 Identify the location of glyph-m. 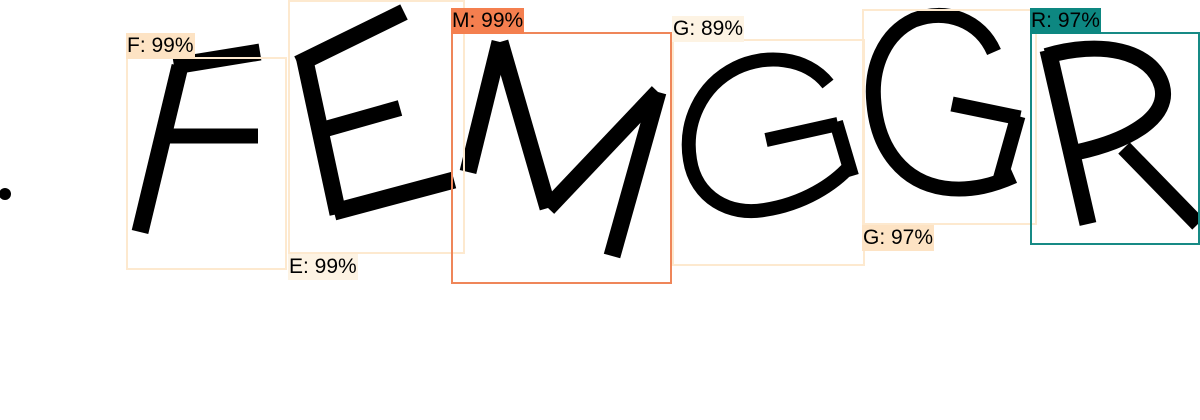
(563, 149).